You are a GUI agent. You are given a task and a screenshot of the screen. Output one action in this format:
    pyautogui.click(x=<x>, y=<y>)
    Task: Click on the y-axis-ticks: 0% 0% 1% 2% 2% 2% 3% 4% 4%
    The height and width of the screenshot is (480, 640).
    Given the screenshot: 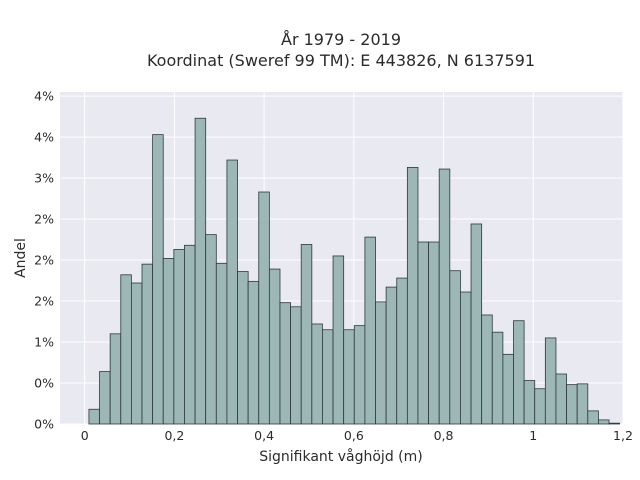 What is the action you would take?
    pyautogui.click(x=44, y=260)
    